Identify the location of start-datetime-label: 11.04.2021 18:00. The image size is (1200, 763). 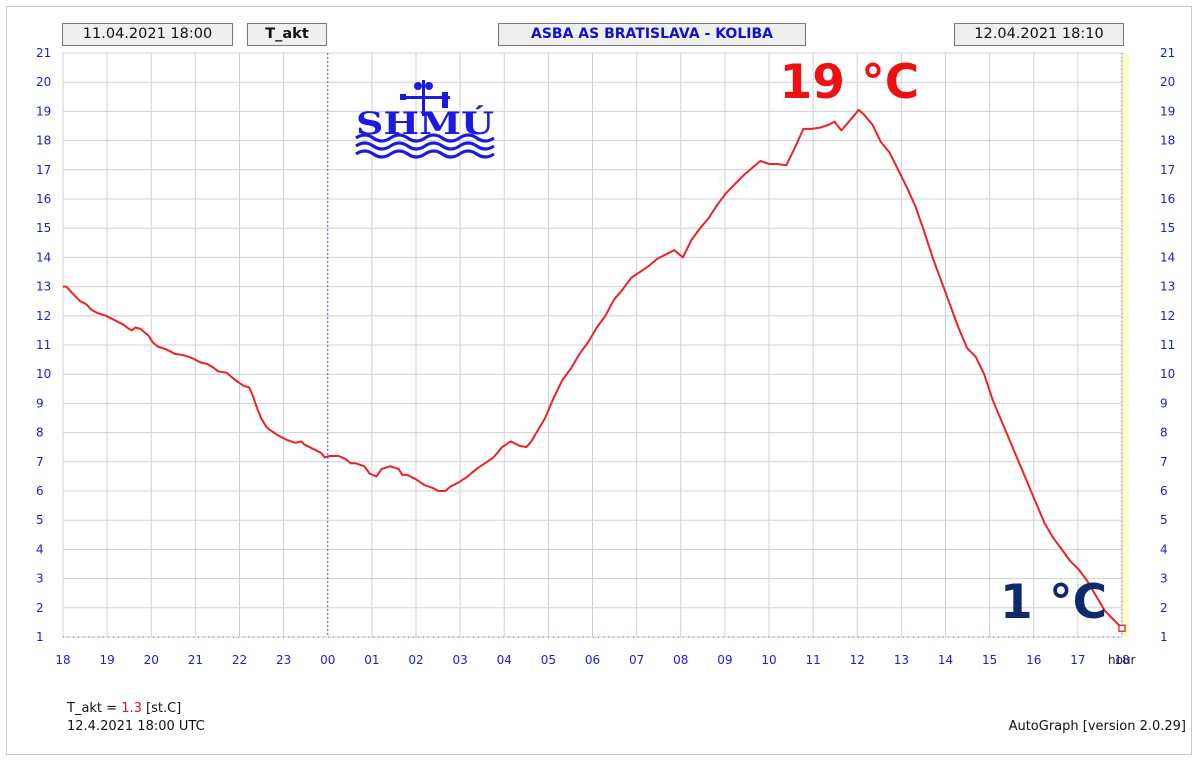
(147, 34).